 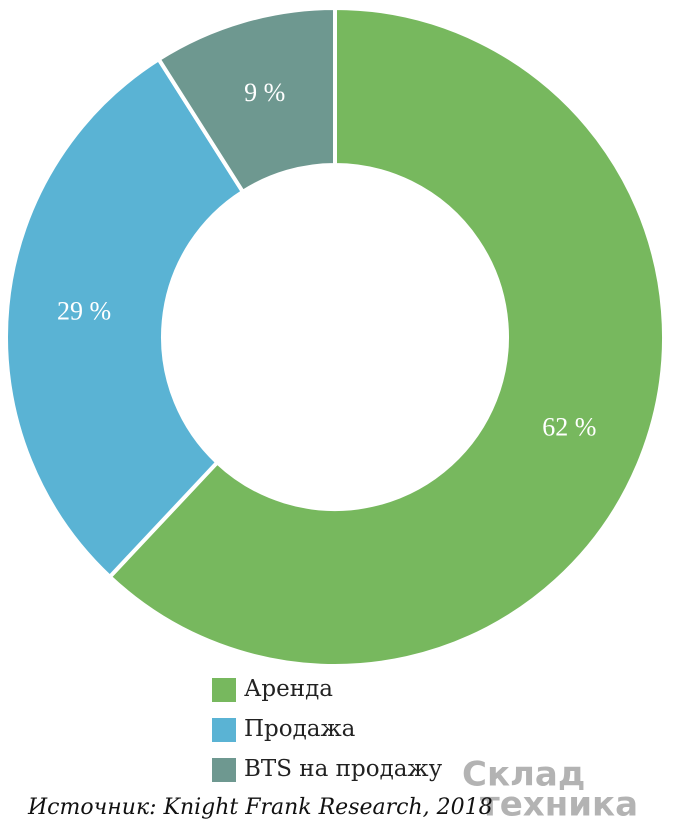 What do you see at coordinates (559, 805) in the screenshot?
I see `watermark: техника` at bounding box center [559, 805].